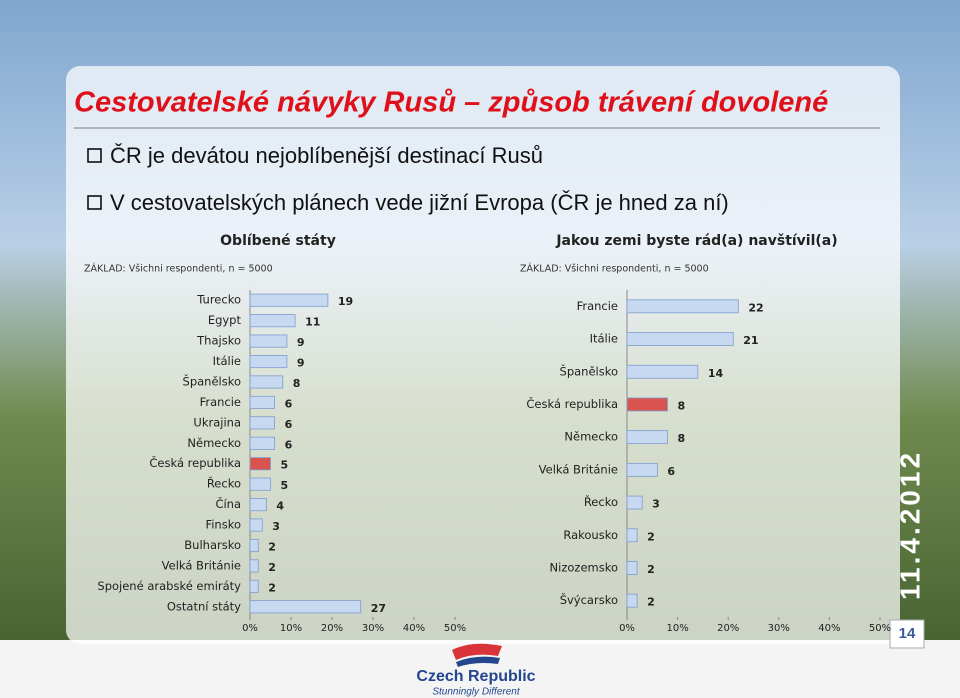 This screenshot has height=698, width=960. What do you see at coordinates (278, 241) in the screenshot?
I see `chart-title: Oblíbené státy` at bounding box center [278, 241].